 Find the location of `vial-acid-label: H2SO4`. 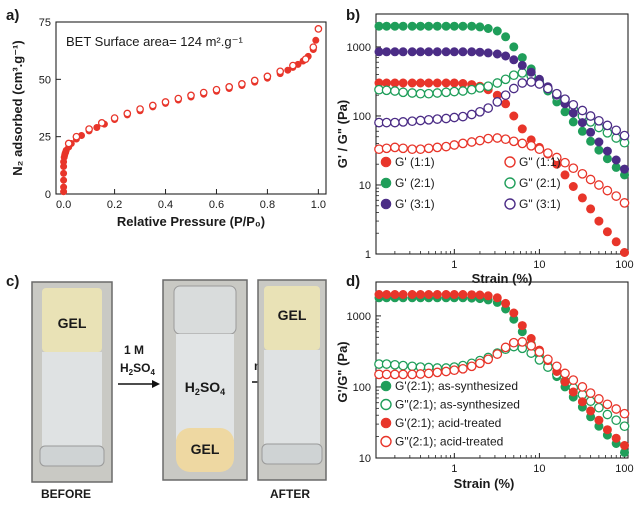

vial-acid-label: H2SO4 is located at coordinates (205, 388).